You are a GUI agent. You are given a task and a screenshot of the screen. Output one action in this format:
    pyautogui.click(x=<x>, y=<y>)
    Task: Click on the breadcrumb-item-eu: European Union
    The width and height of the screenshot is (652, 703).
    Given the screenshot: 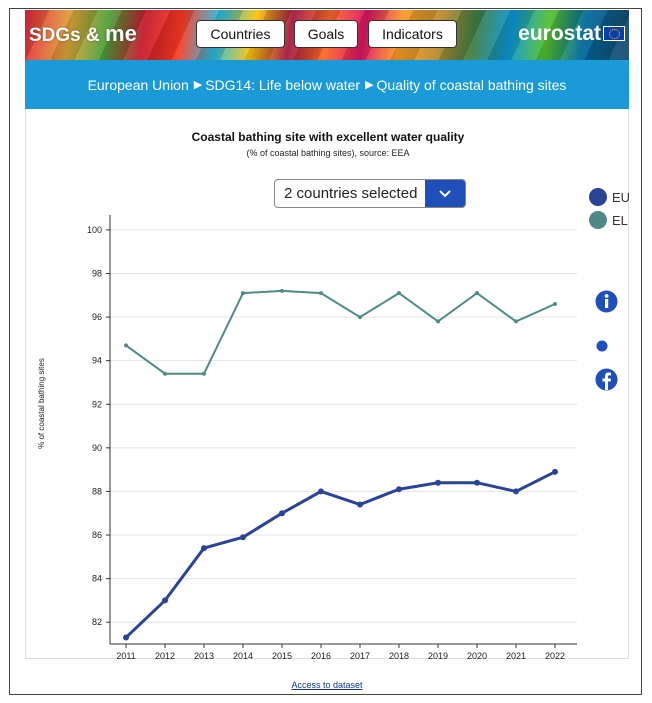 What is the action you would take?
    pyautogui.click(x=138, y=84)
    